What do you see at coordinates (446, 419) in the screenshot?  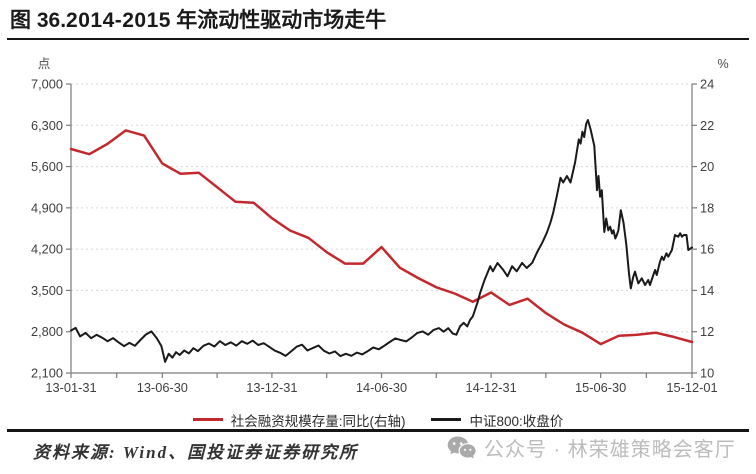 I see `legend-line-black` at bounding box center [446, 419].